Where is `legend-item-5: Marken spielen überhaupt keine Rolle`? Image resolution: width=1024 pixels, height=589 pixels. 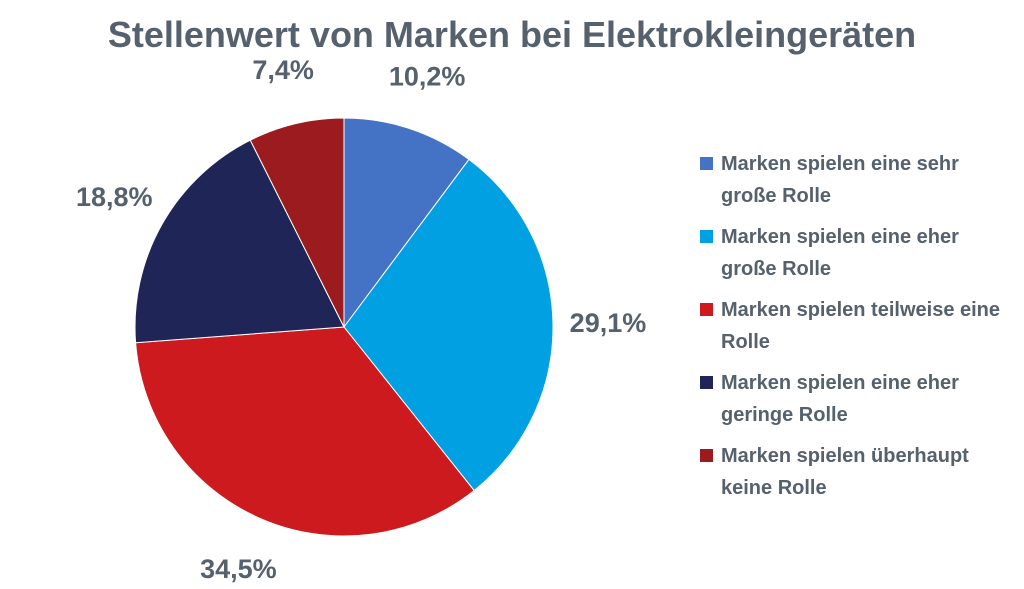
legend-item-5: Marken spielen überhaupt keine Rolle is located at coordinates (855, 476).